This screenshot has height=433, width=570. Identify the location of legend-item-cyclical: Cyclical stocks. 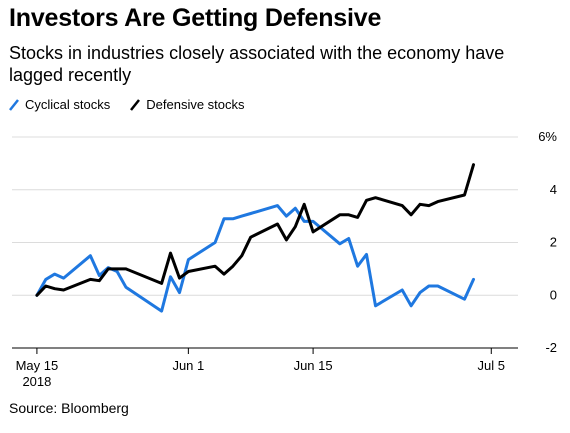
(59, 104).